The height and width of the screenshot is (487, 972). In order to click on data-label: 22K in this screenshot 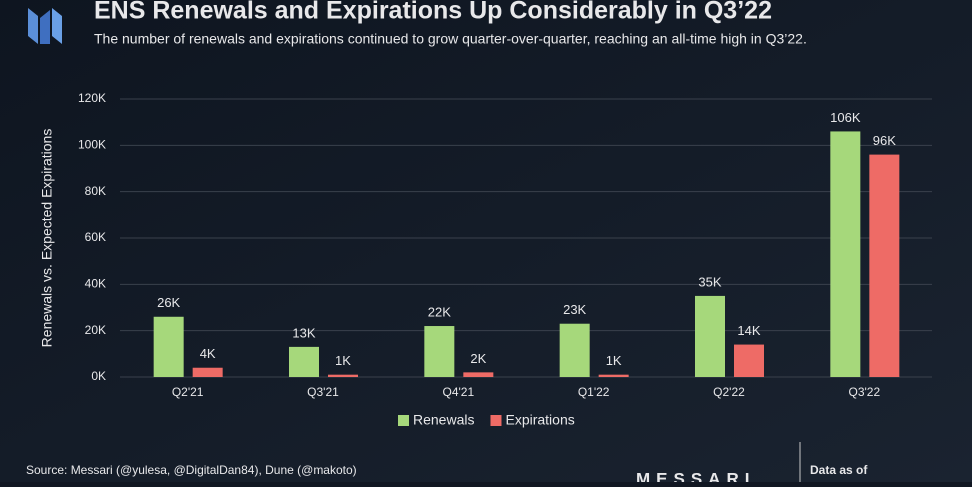, I will do `click(439, 311)`.